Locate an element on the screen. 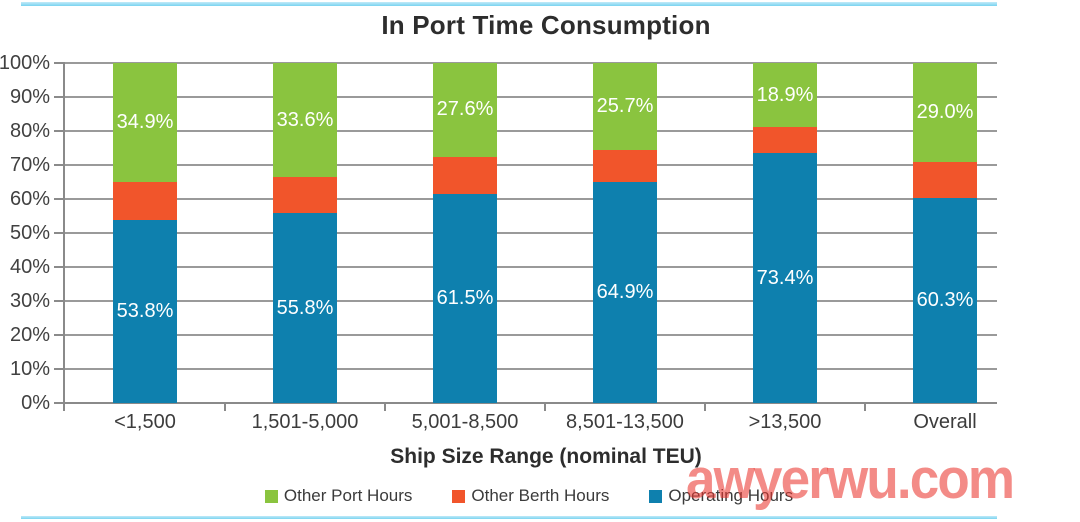 The image size is (1080, 522). bar-data-label: 33.6% is located at coordinates (305, 119).